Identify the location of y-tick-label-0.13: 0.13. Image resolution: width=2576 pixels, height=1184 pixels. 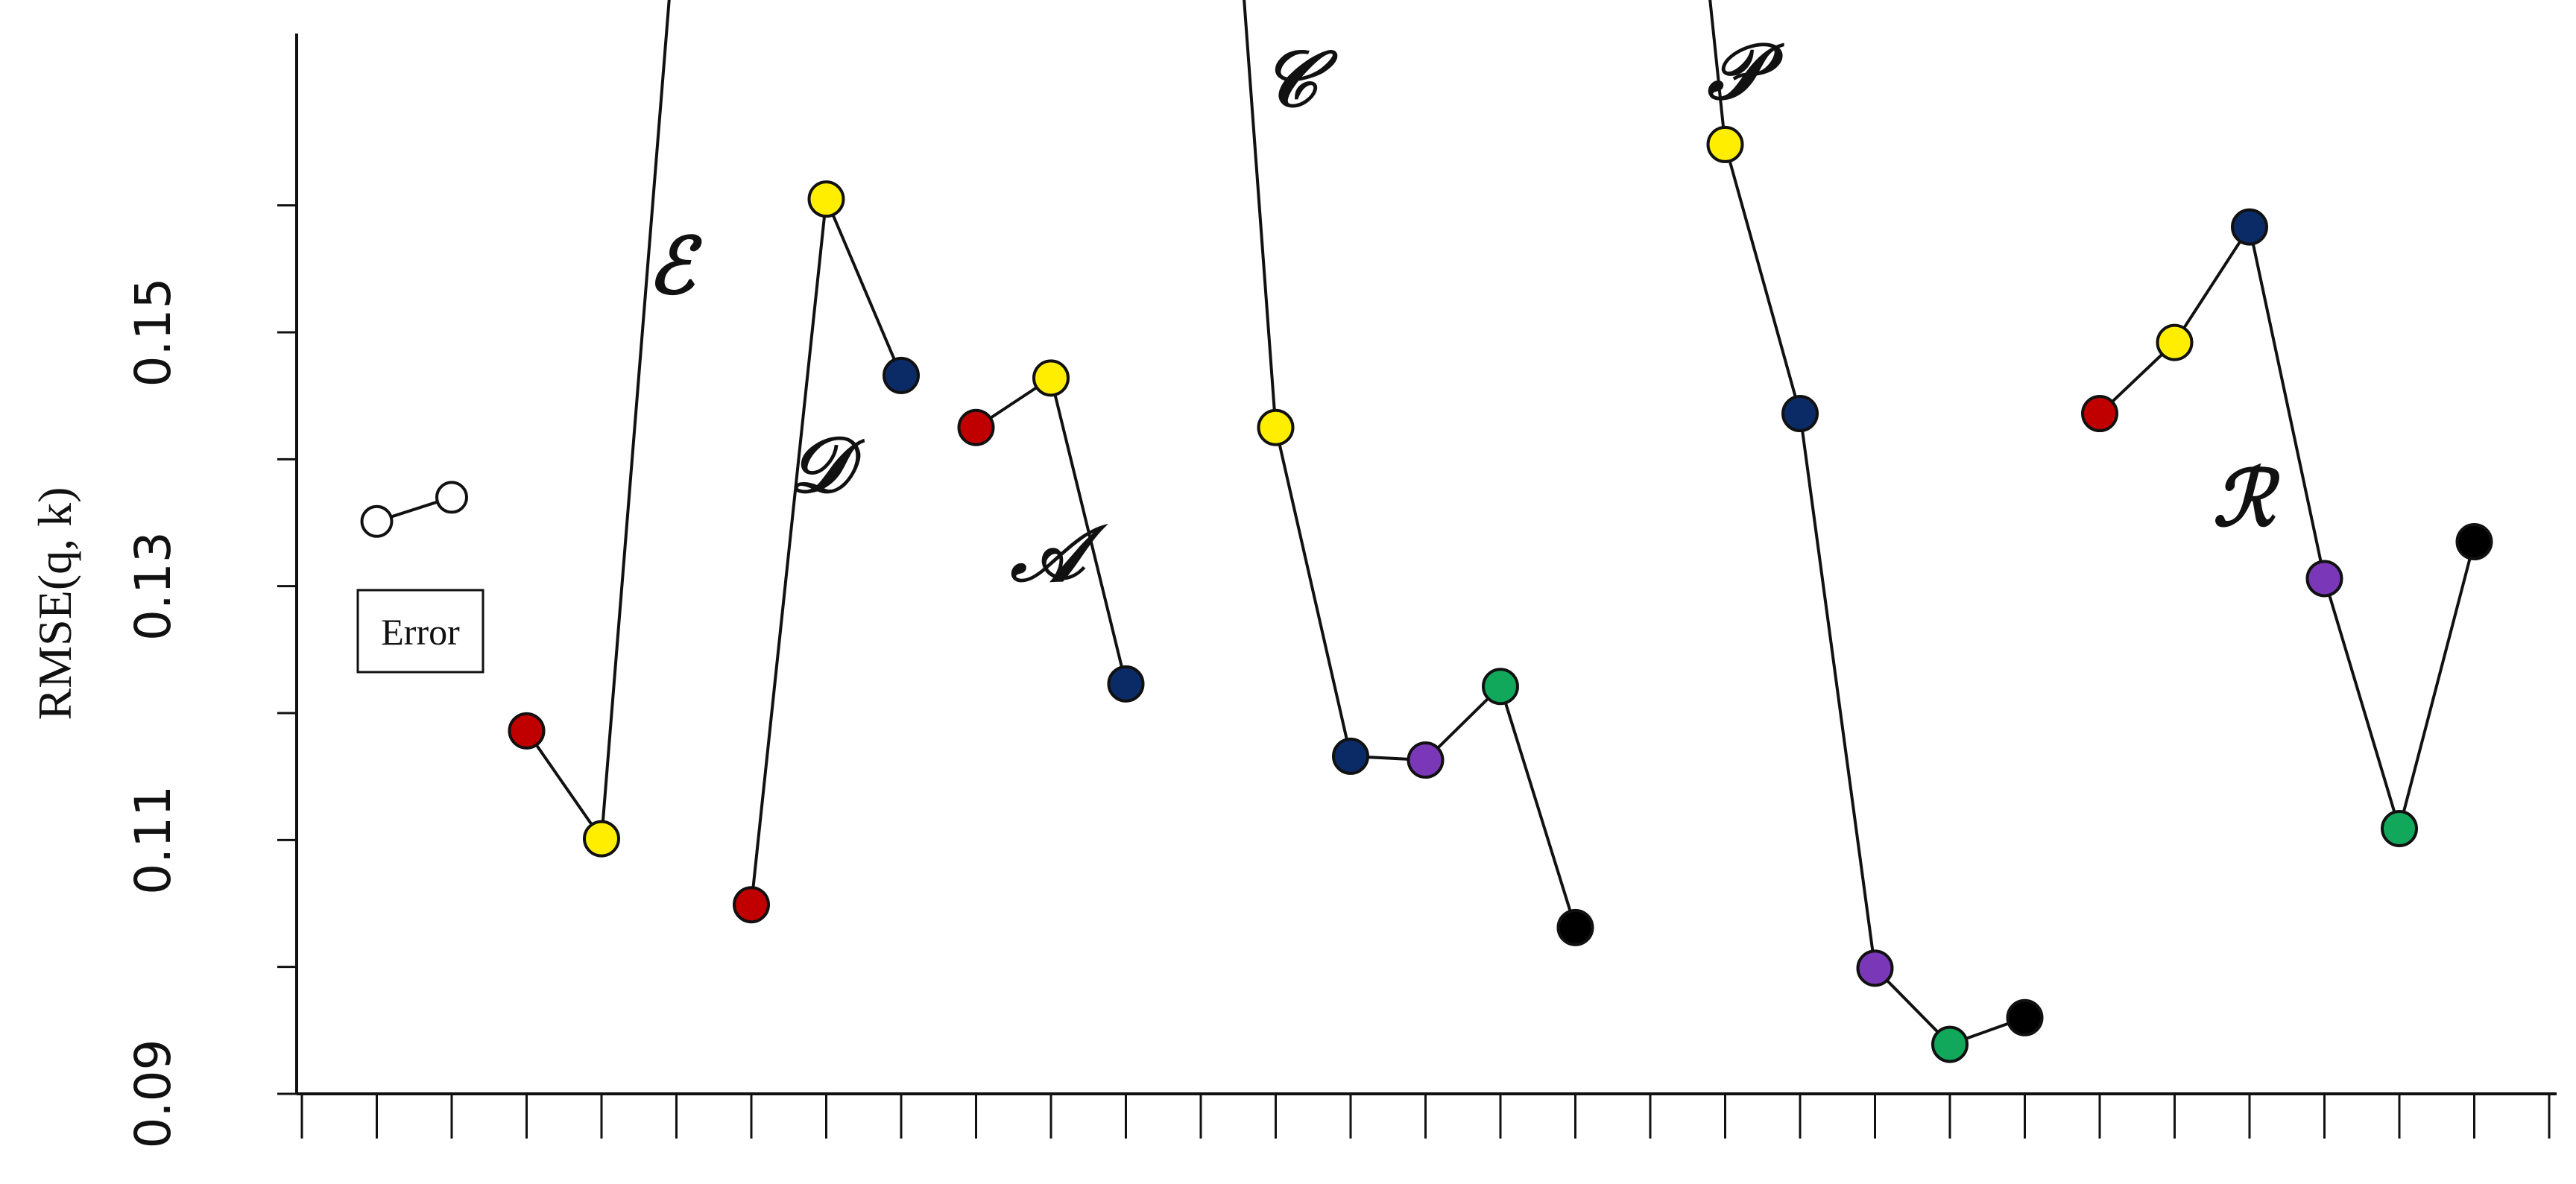
(153, 586).